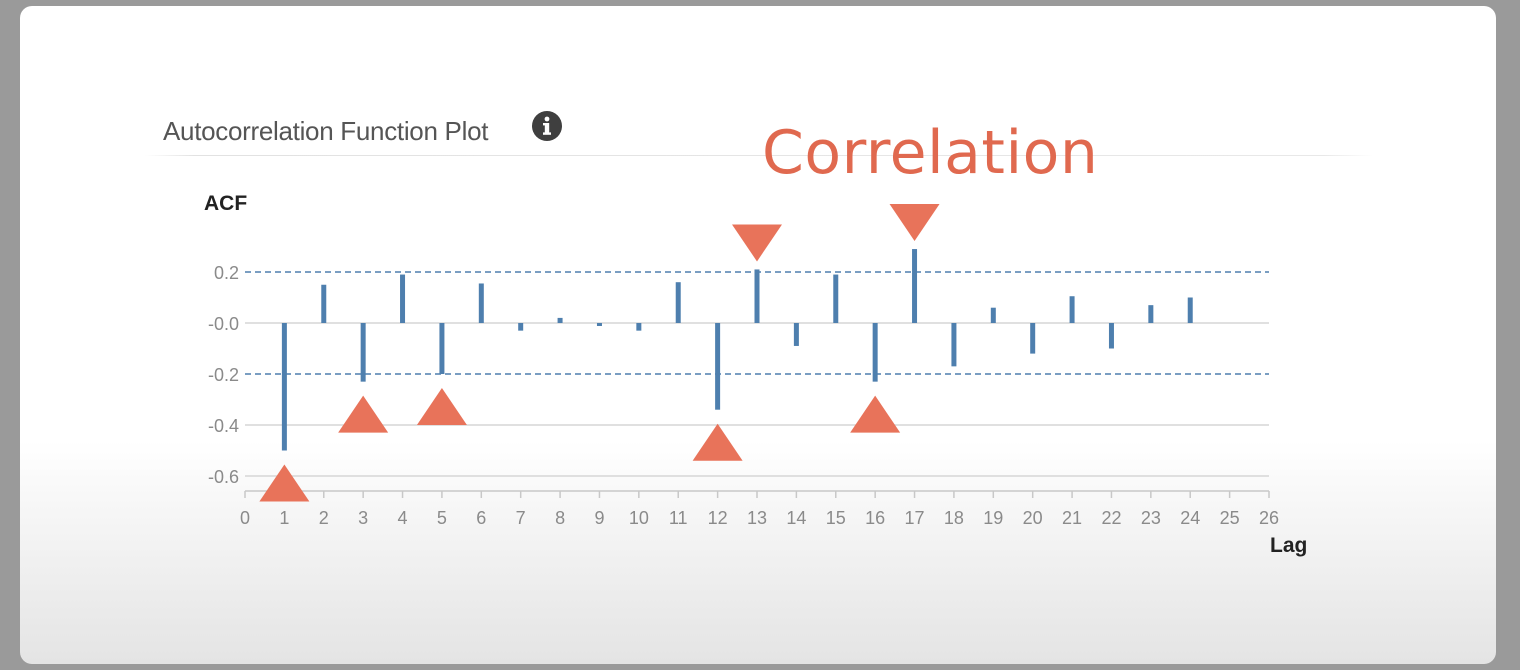 This screenshot has width=1520, height=670. What do you see at coordinates (796, 518) in the screenshot?
I see `x-tick-label: 14` at bounding box center [796, 518].